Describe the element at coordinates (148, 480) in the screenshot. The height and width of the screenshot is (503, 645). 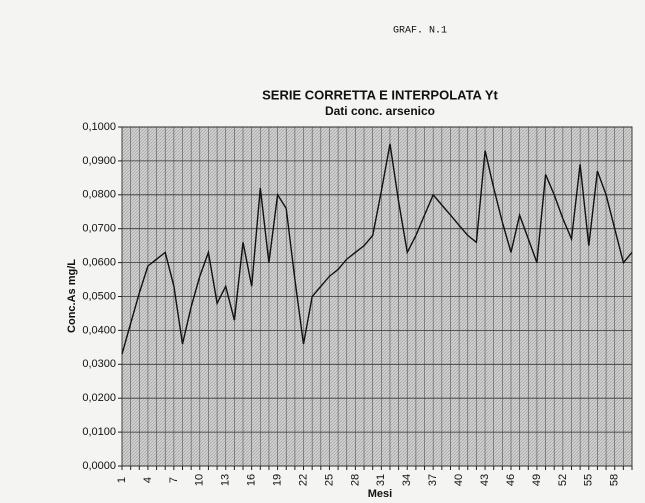
I see `x-tick-label: 4` at that location.